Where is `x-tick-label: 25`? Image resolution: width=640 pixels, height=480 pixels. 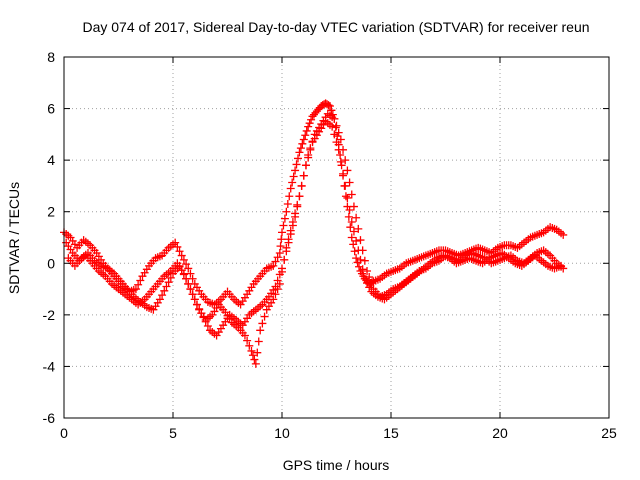 x-tick-label: 25 is located at coordinates (609, 433).